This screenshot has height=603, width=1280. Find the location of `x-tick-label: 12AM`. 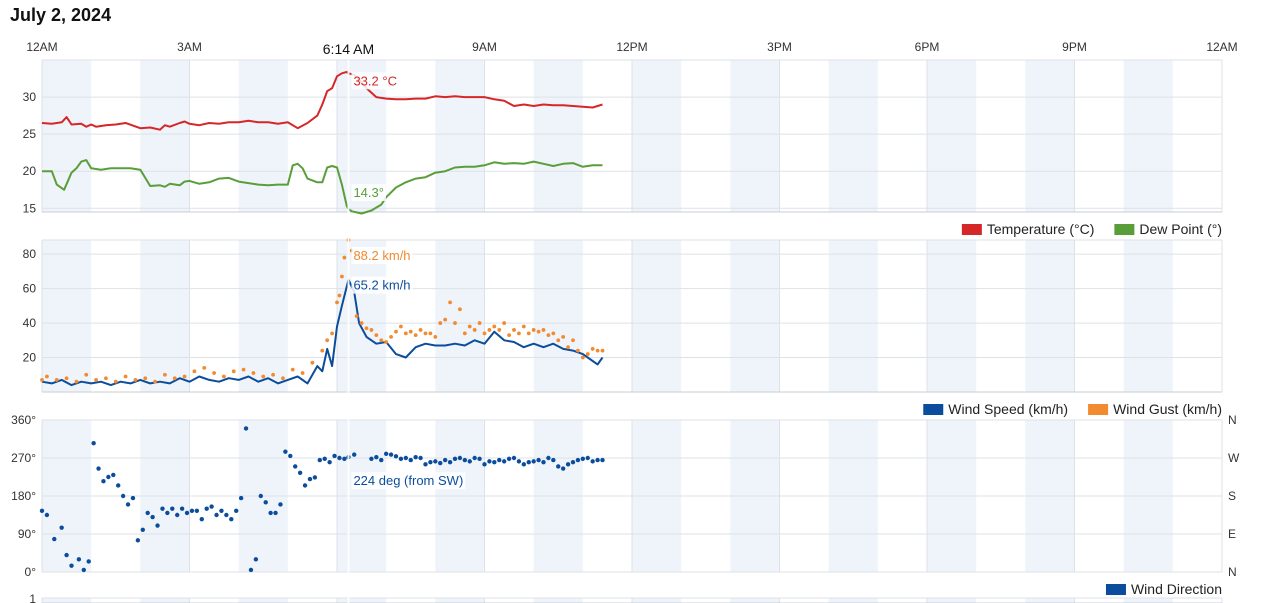

x-tick-label: 12AM is located at coordinates (41, 47).